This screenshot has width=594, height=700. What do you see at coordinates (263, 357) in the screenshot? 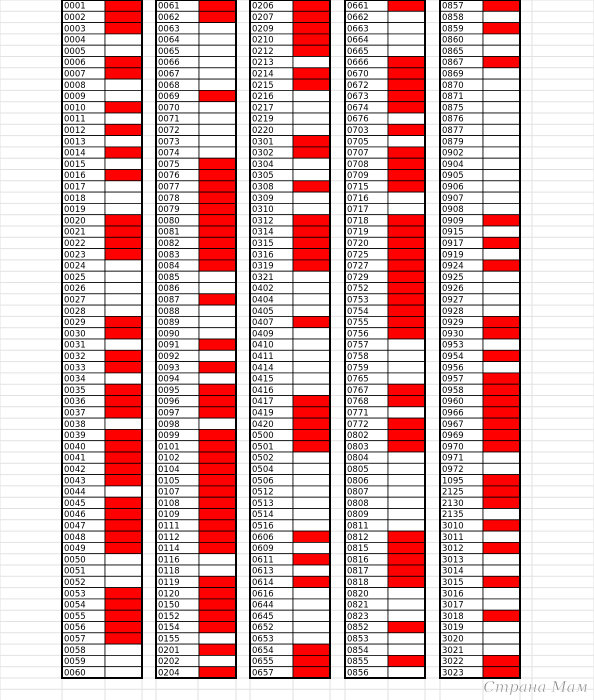
I see `code: 0411` at bounding box center [263, 357].